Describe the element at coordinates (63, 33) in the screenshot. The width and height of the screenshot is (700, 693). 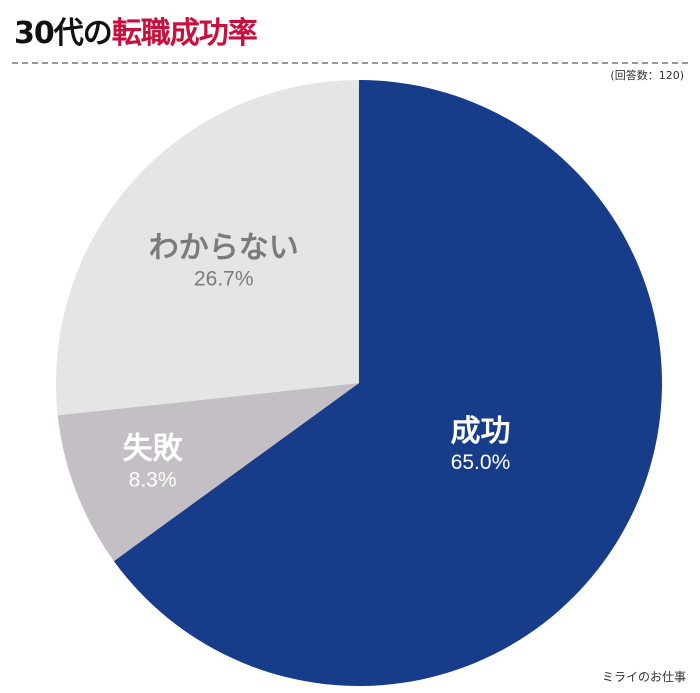
I see `chart-title-prefix: 30代の` at that location.